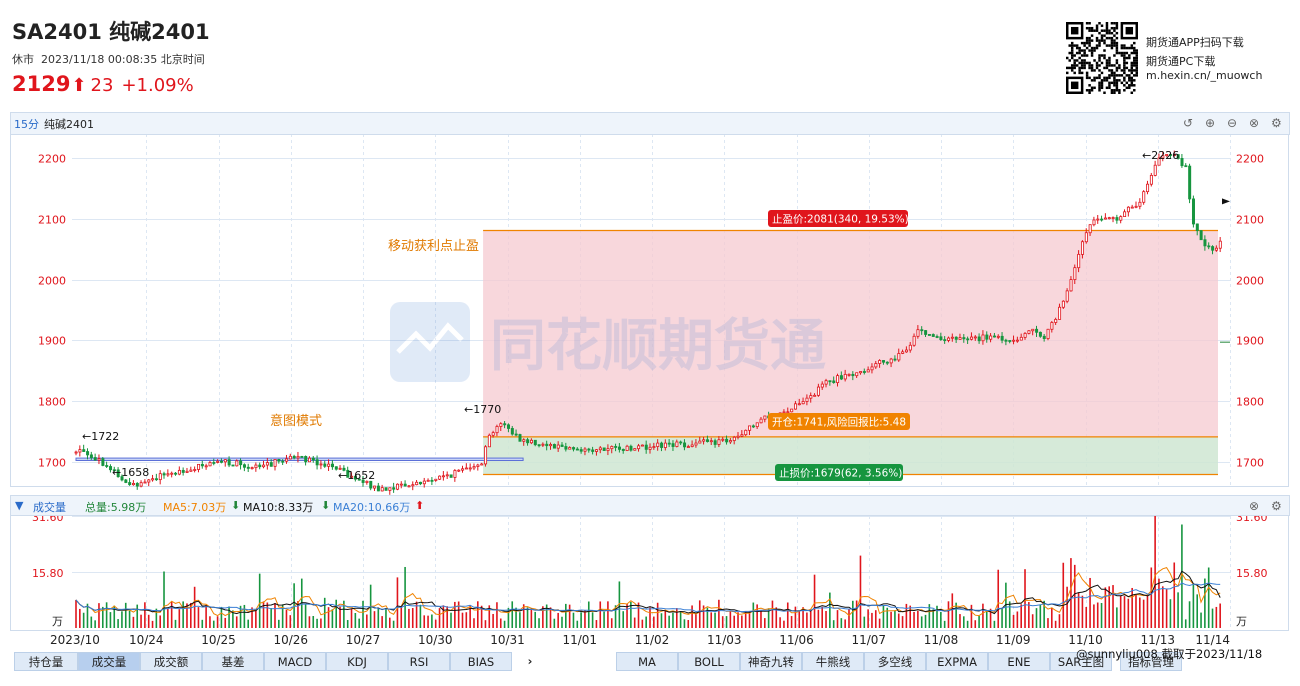 The image size is (1300, 686). What do you see at coordinates (295, 661) in the screenshot?
I see `tab-5: MACD` at bounding box center [295, 661].